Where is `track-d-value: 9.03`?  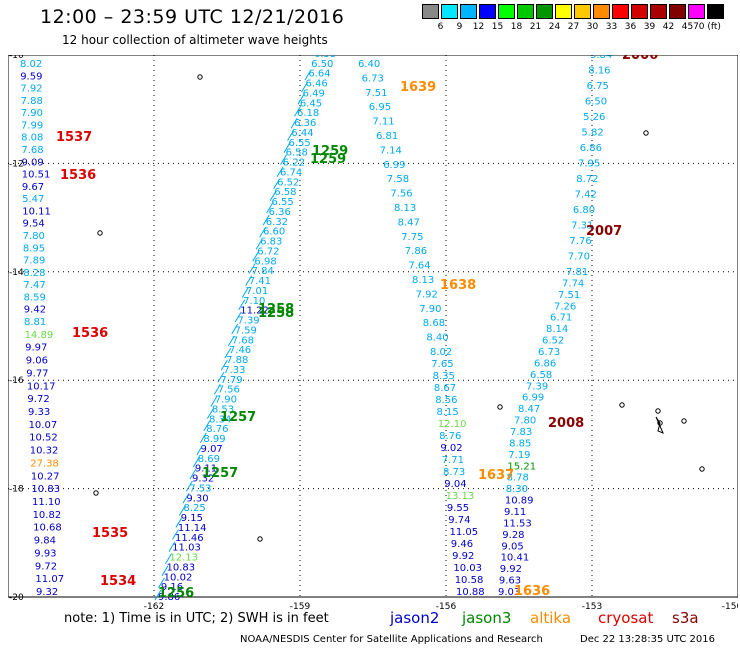
track-d-value: 9.03 is located at coordinates (509, 592).